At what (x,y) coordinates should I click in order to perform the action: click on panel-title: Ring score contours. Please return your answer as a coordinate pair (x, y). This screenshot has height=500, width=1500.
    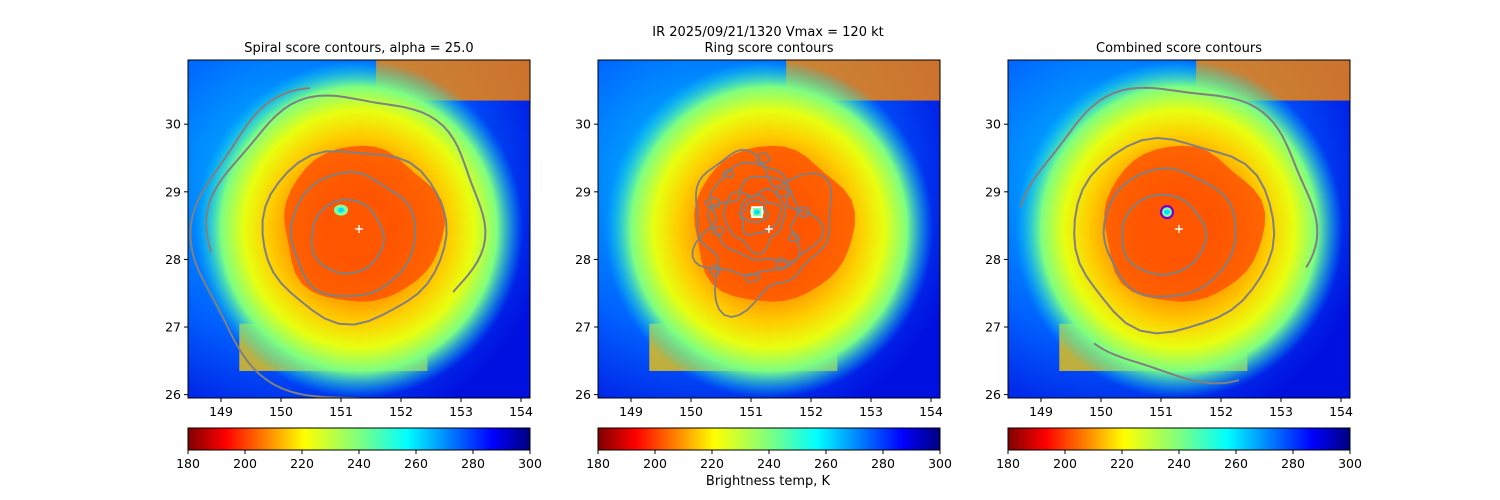
    Looking at the image, I should click on (768, 48).